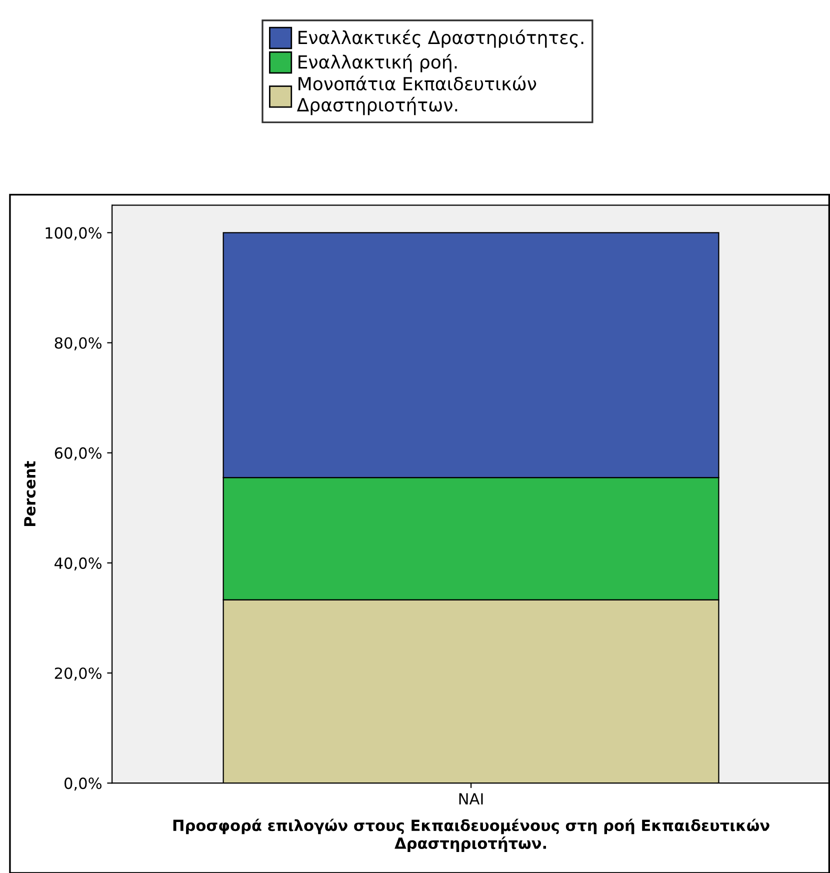 The height and width of the screenshot is (873, 830). Describe the element at coordinates (471, 798) in the screenshot. I see `x-tick-label: NAI` at that location.